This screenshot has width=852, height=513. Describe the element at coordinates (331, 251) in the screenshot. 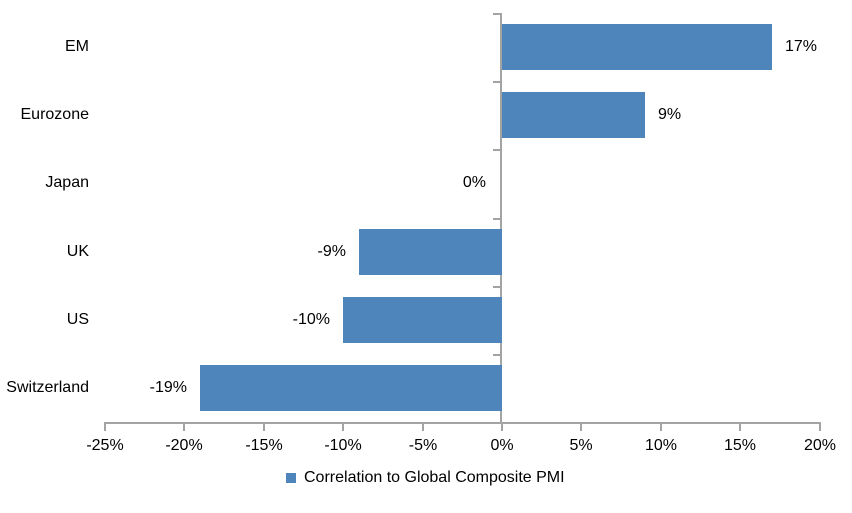

I see `value-label-uk: -9%` at that location.